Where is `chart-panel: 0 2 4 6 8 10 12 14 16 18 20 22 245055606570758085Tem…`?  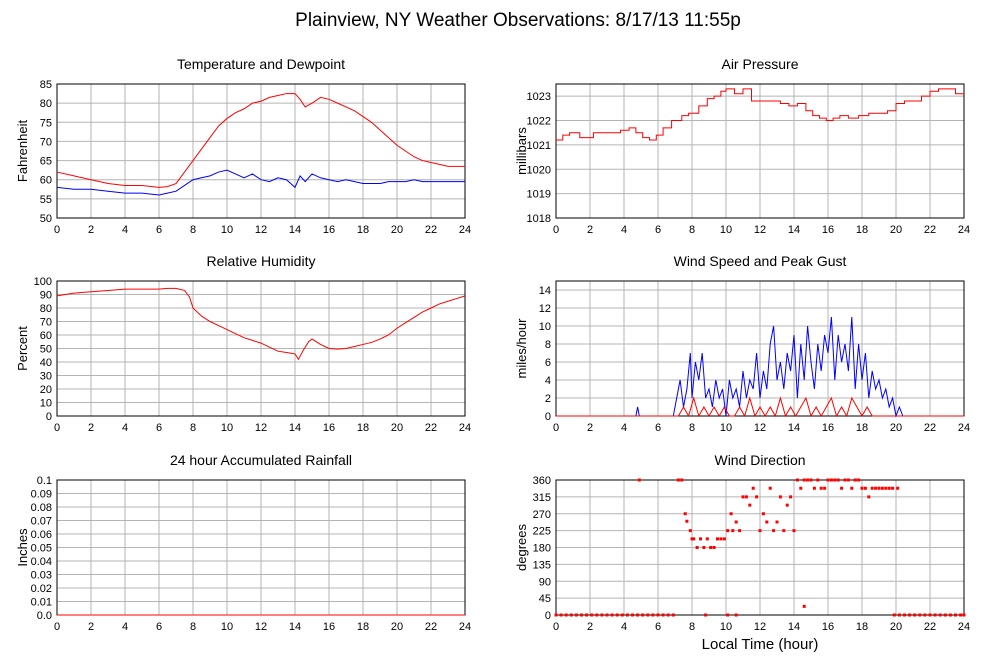
chart-panel: 0 2 4 6 8 10 12 14 16 18 20 22 245055606570758085Tem… is located at coordinates (243, 146).